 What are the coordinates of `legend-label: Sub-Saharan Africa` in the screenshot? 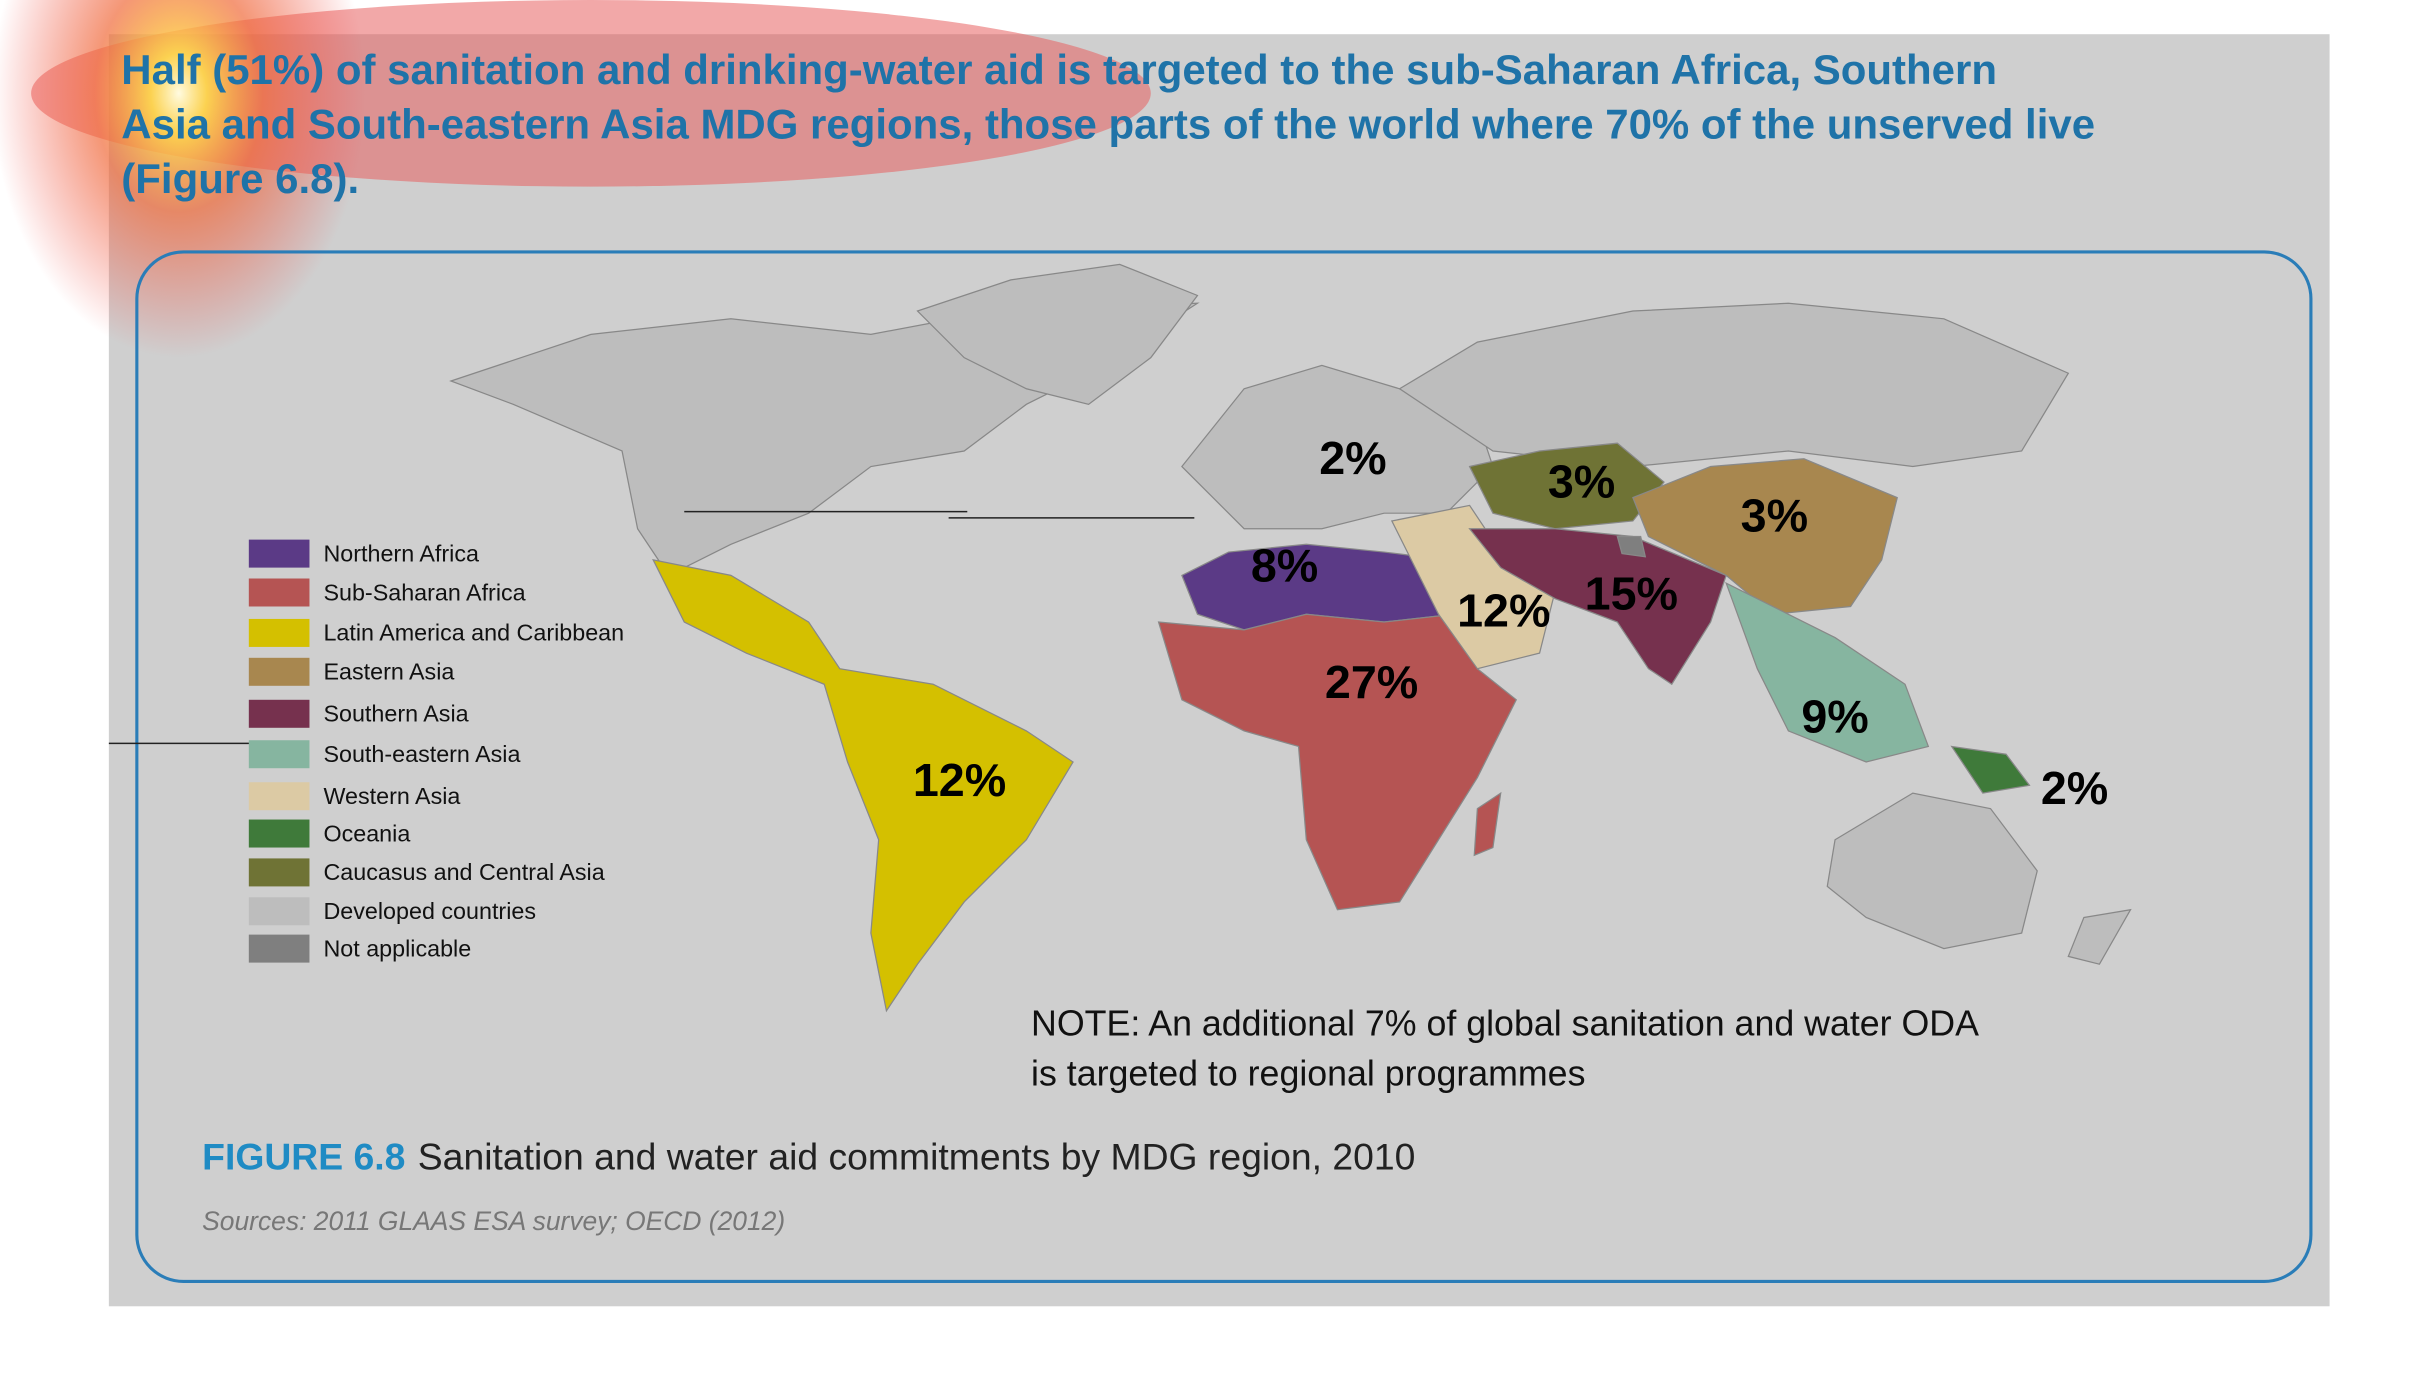 It's located at (424, 592).